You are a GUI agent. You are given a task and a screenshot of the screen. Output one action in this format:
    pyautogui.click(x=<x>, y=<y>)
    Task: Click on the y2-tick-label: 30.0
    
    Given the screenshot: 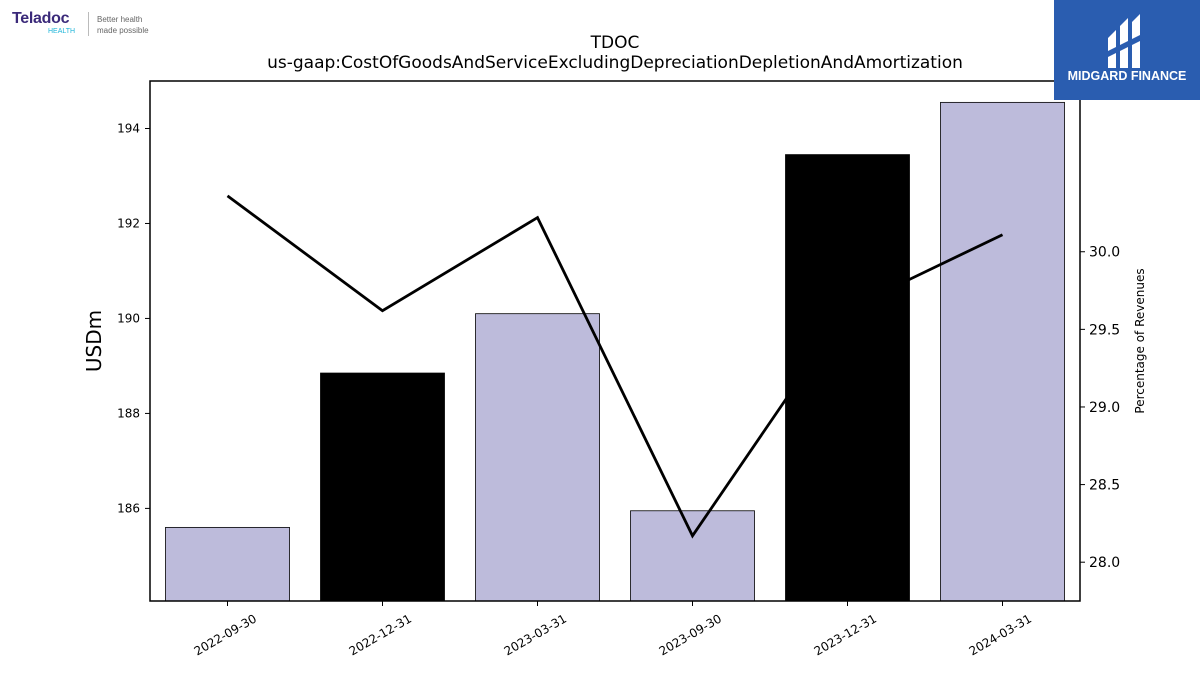 What is the action you would take?
    pyautogui.click(x=1104, y=253)
    